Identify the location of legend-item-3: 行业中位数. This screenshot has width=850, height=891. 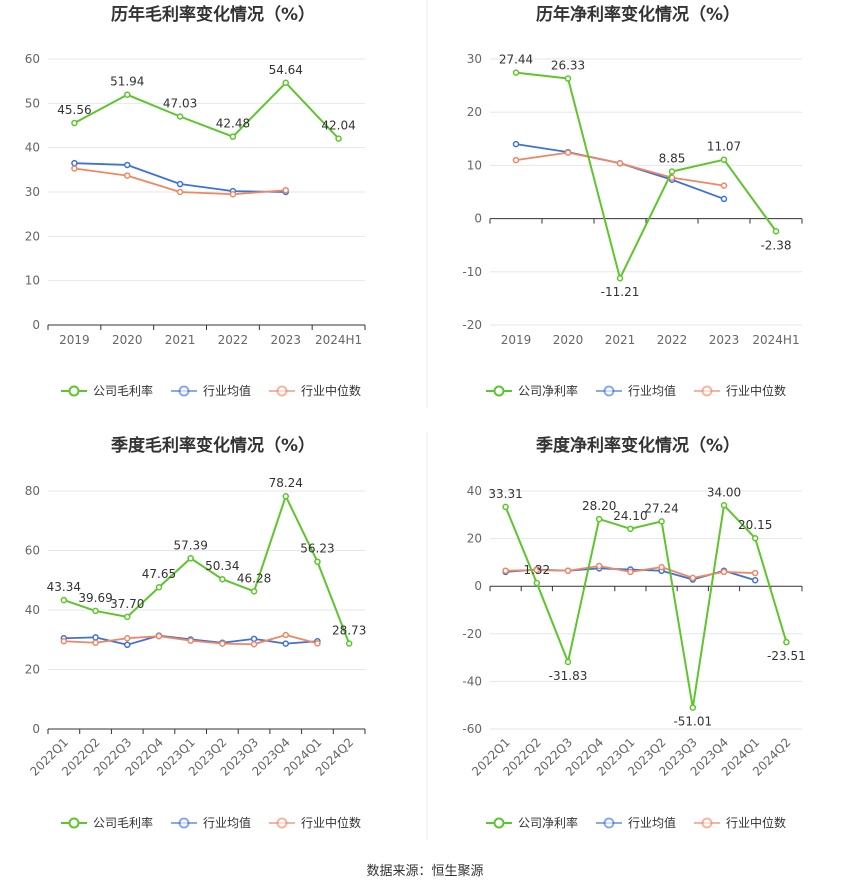
(315, 390).